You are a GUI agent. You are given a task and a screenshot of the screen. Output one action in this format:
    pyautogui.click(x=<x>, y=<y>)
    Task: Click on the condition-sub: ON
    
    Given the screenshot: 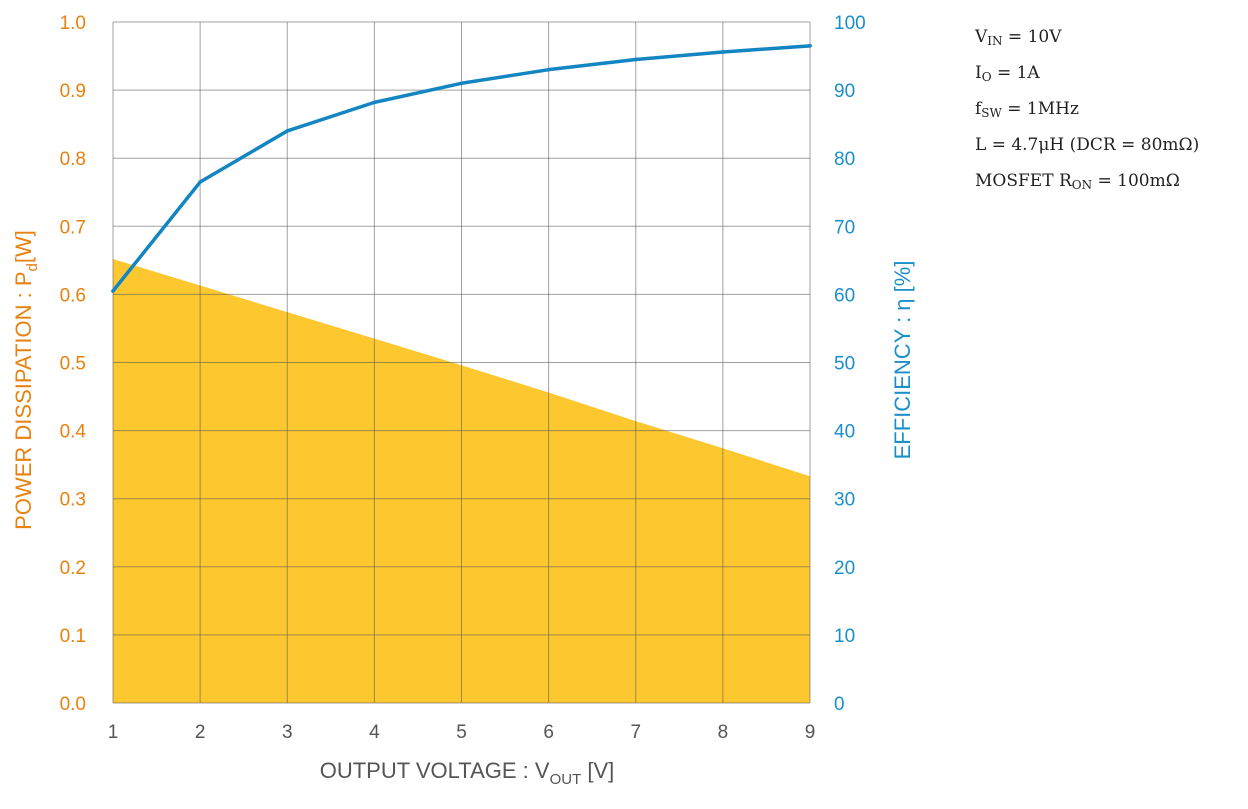 What is the action you would take?
    pyautogui.click(x=1082, y=185)
    